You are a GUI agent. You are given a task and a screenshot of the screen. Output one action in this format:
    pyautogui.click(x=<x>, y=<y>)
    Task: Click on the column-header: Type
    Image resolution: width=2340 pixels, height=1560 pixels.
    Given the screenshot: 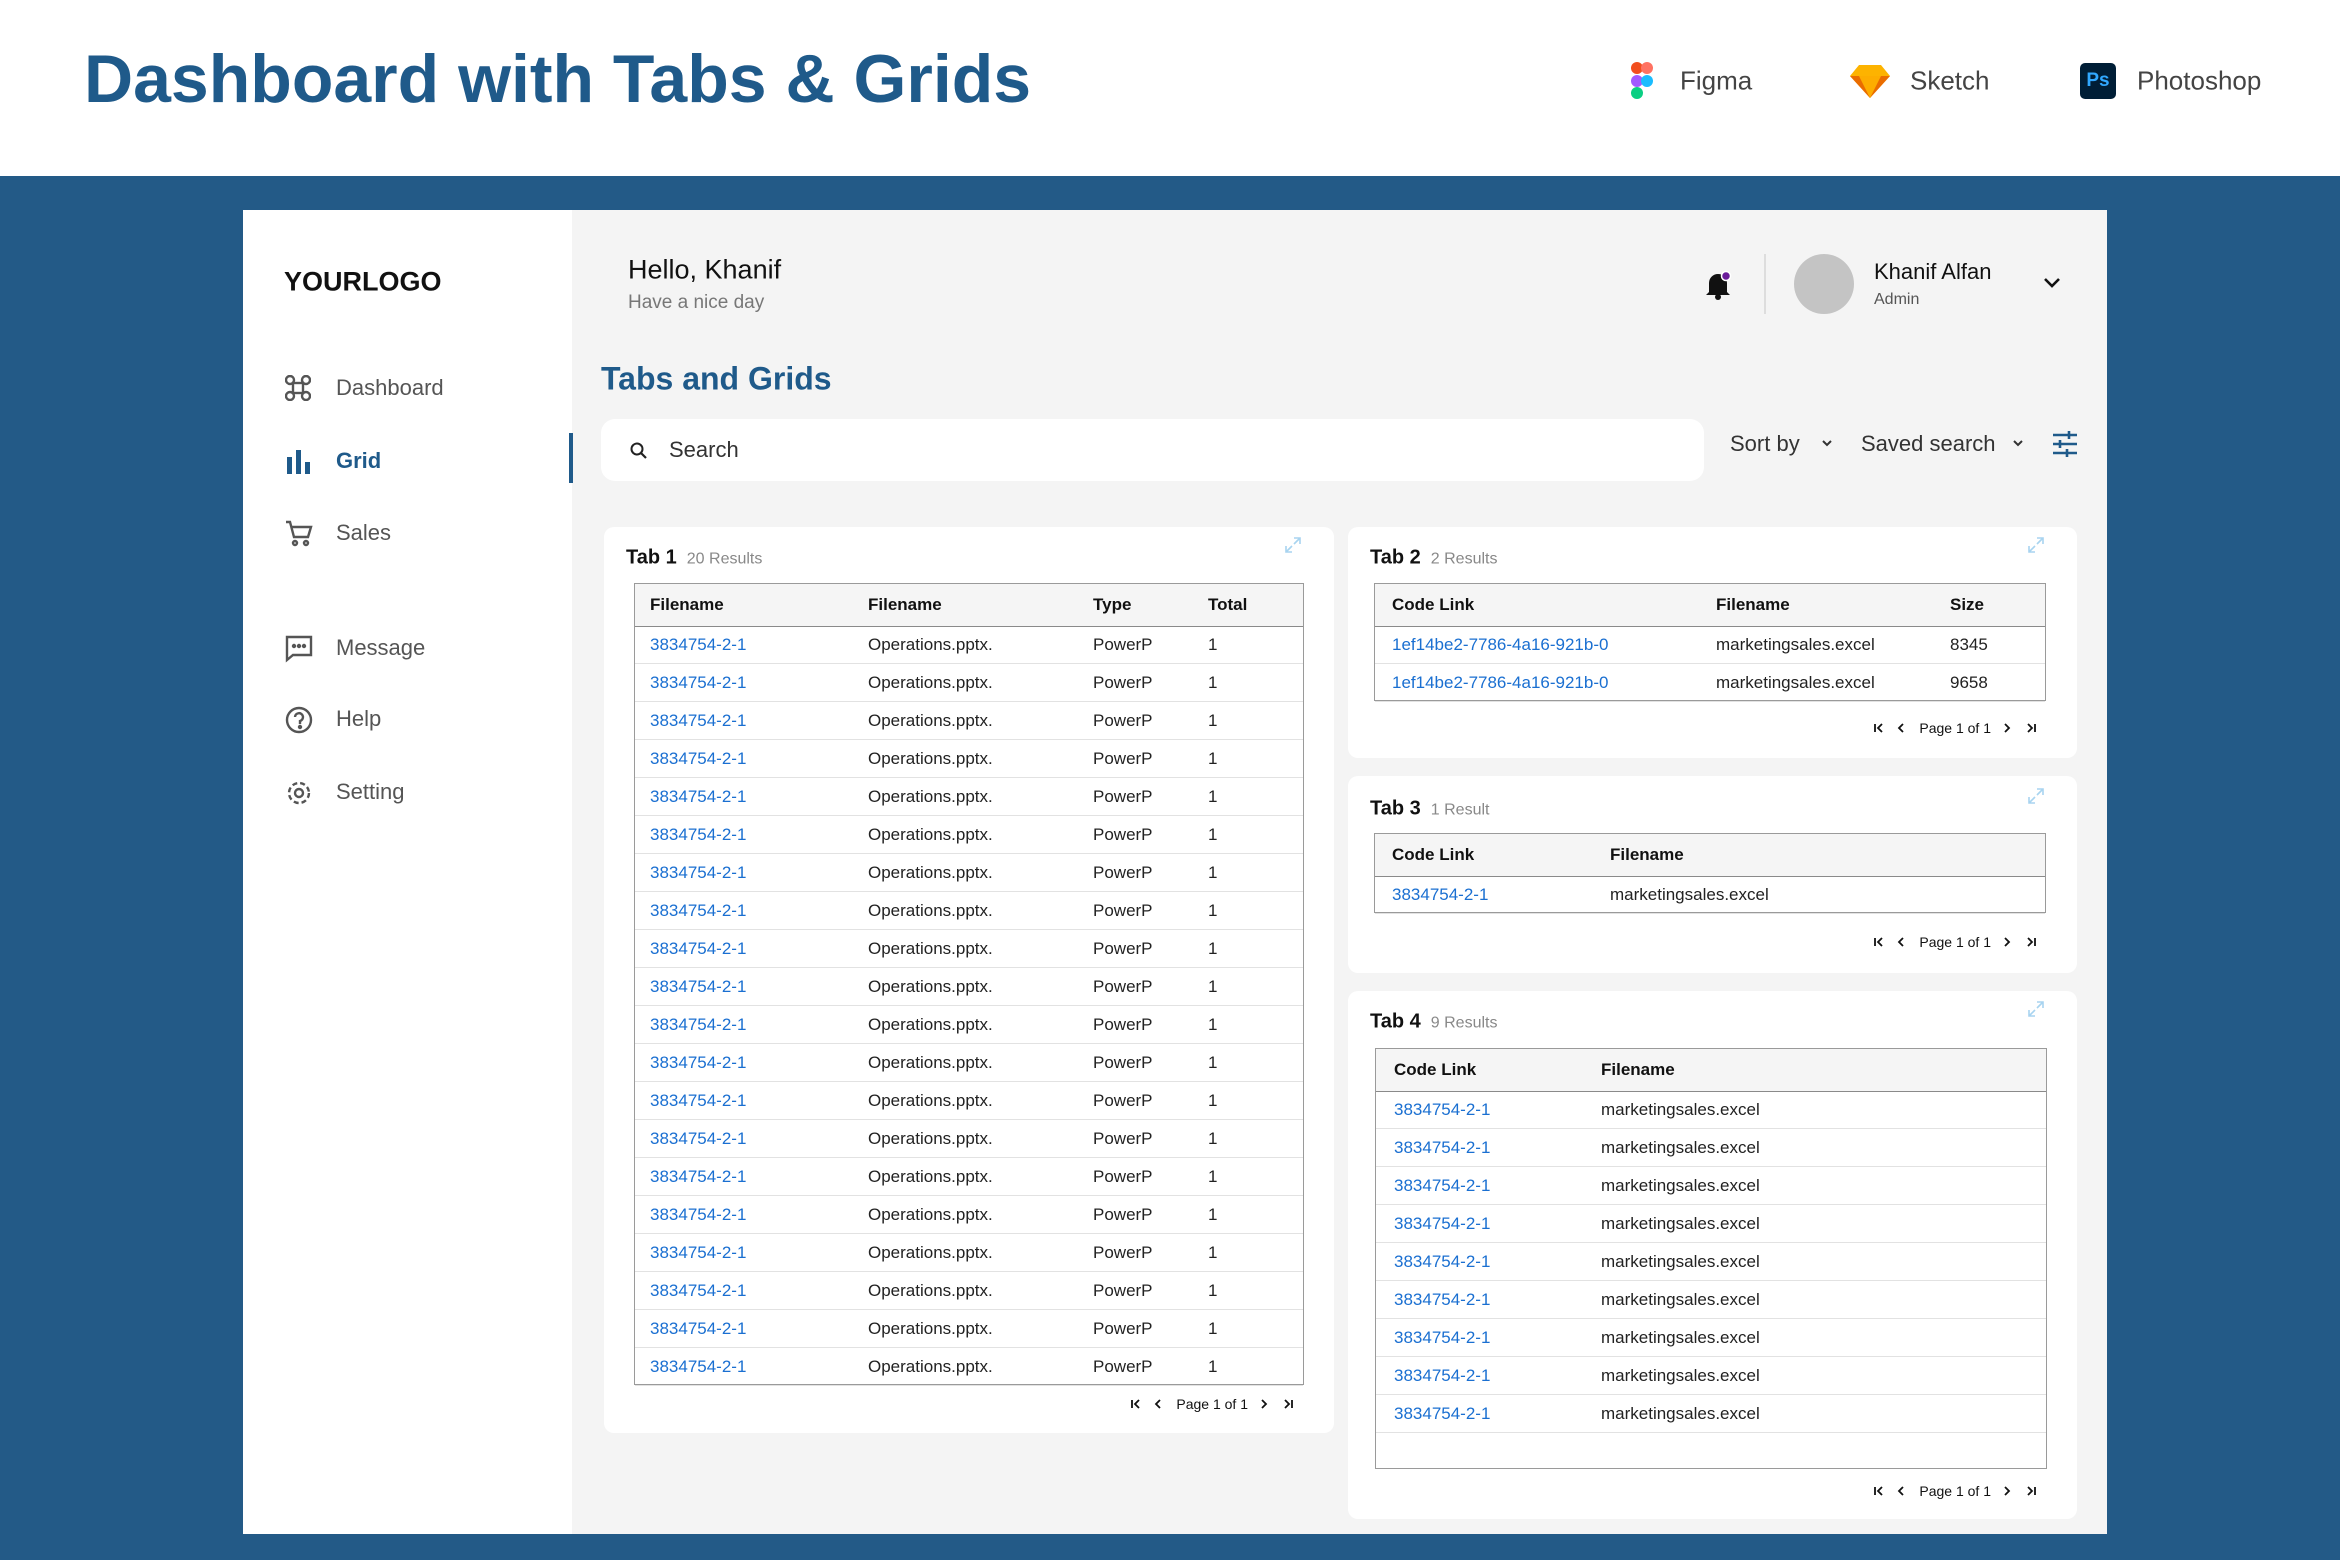 What is the action you would take?
    pyautogui.click(x=1112, y=604)
    